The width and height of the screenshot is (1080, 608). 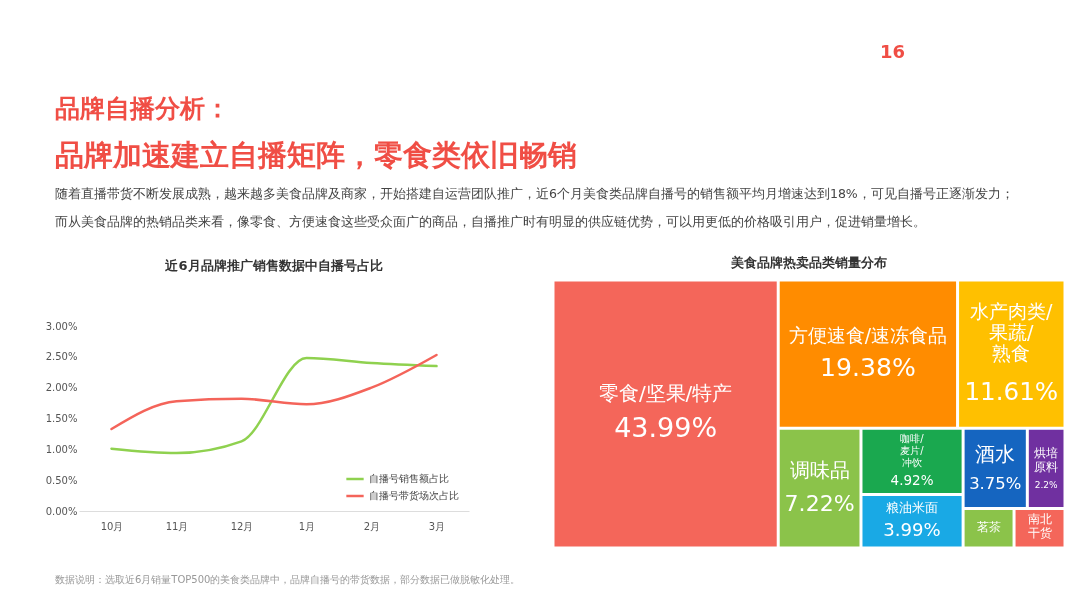 What do you see at coordinates (61, 480) in the screenshot?
I see `y-tick-label: 0.50%` at bounding box center [61, 480].